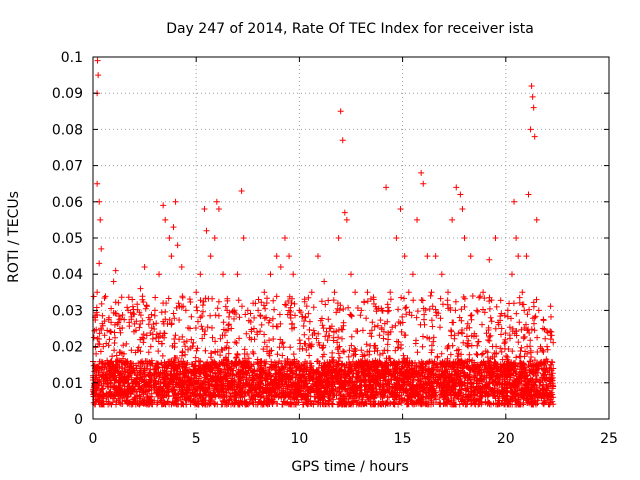 The height and width of the screenshot is (480, 640). I want to click on x-tick-label: 0, so click(93, 439).